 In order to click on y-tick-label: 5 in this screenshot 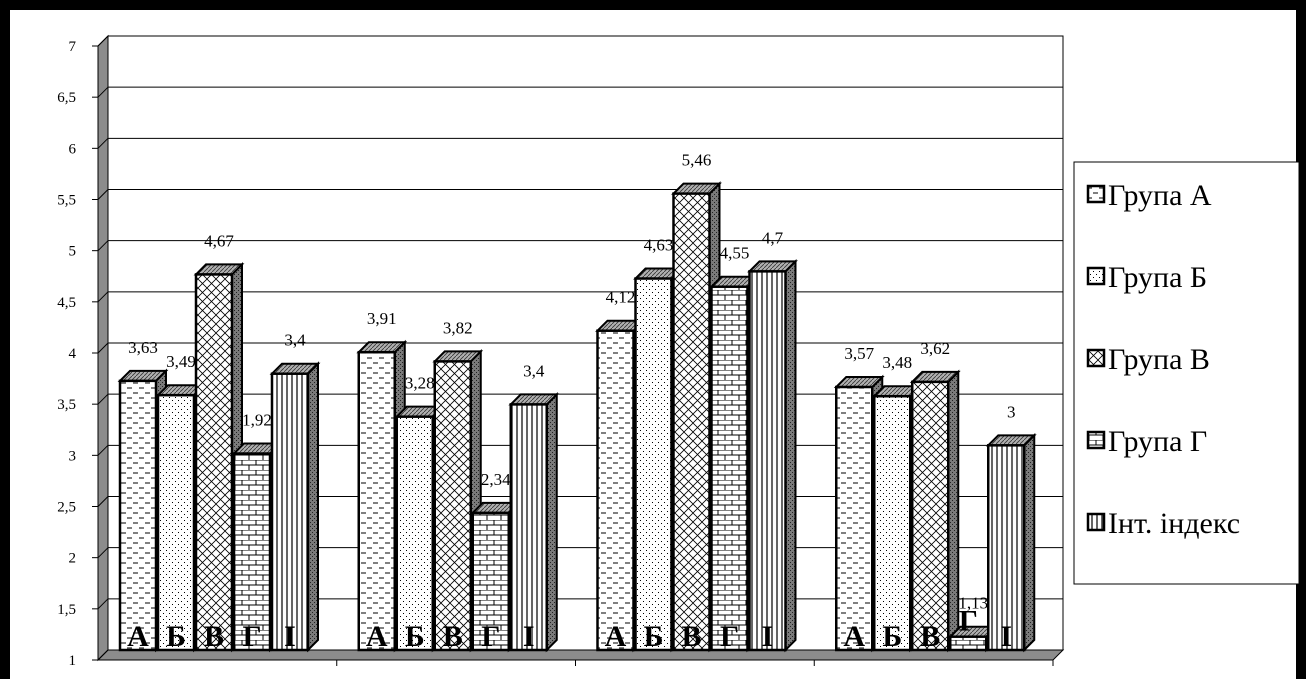, I will do `click(73, 252)`.